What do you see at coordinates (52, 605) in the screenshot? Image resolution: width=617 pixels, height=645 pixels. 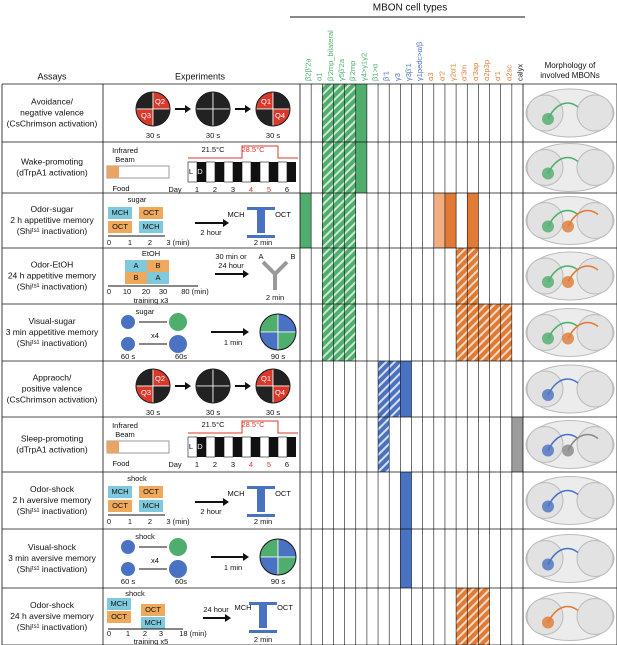 I see `assay-label: Odor-shock` at bounding box center [52, 605].